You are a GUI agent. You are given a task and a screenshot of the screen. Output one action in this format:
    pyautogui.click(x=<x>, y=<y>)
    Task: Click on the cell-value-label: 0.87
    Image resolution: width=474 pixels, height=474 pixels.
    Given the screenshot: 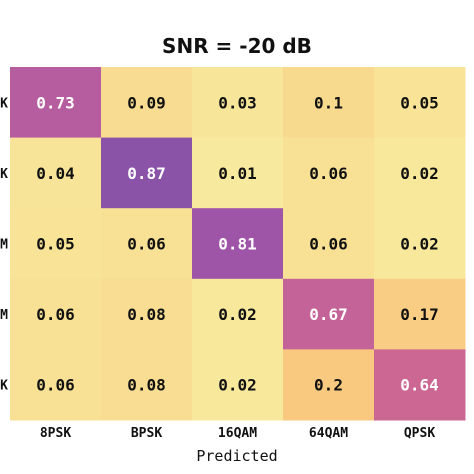 What is the action you would take?
    pyautogui.click(x=146, y=173)
    